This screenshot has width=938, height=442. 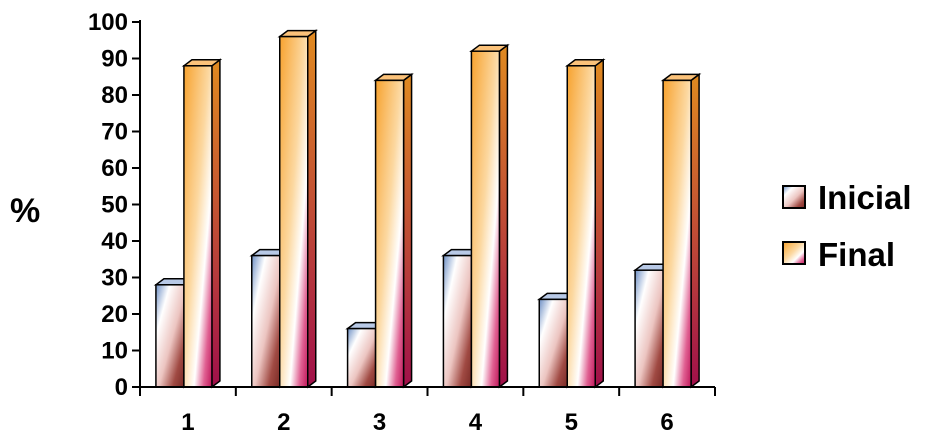 I want to click on legend-label-final: Final, so click(x=856, y=254).